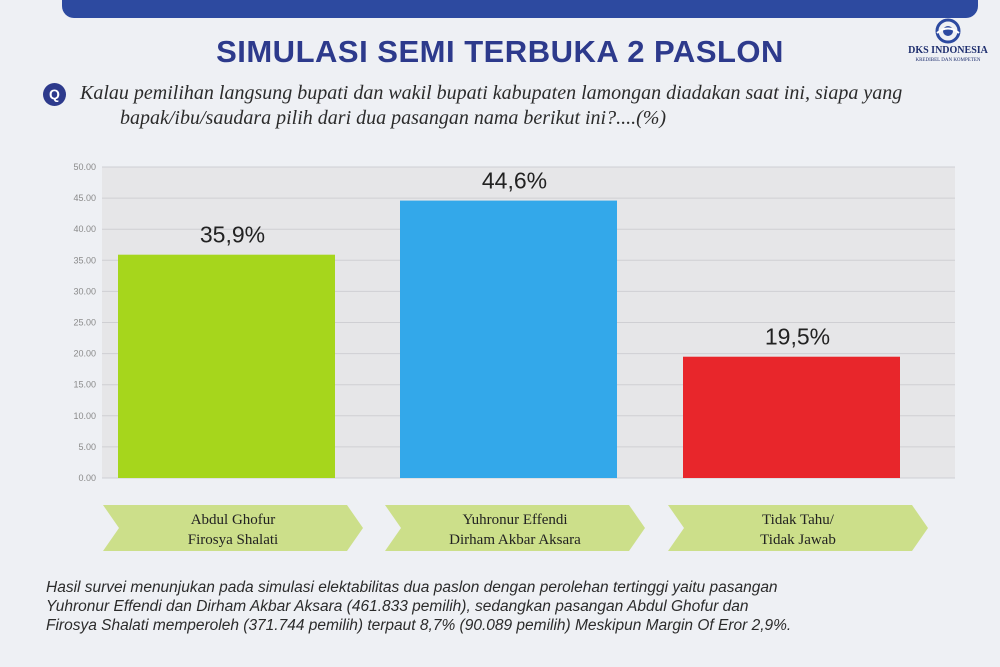 This screenshot has height=667, width=1000. I want to click on y-tick-label: 50.00, so click(84, 167).